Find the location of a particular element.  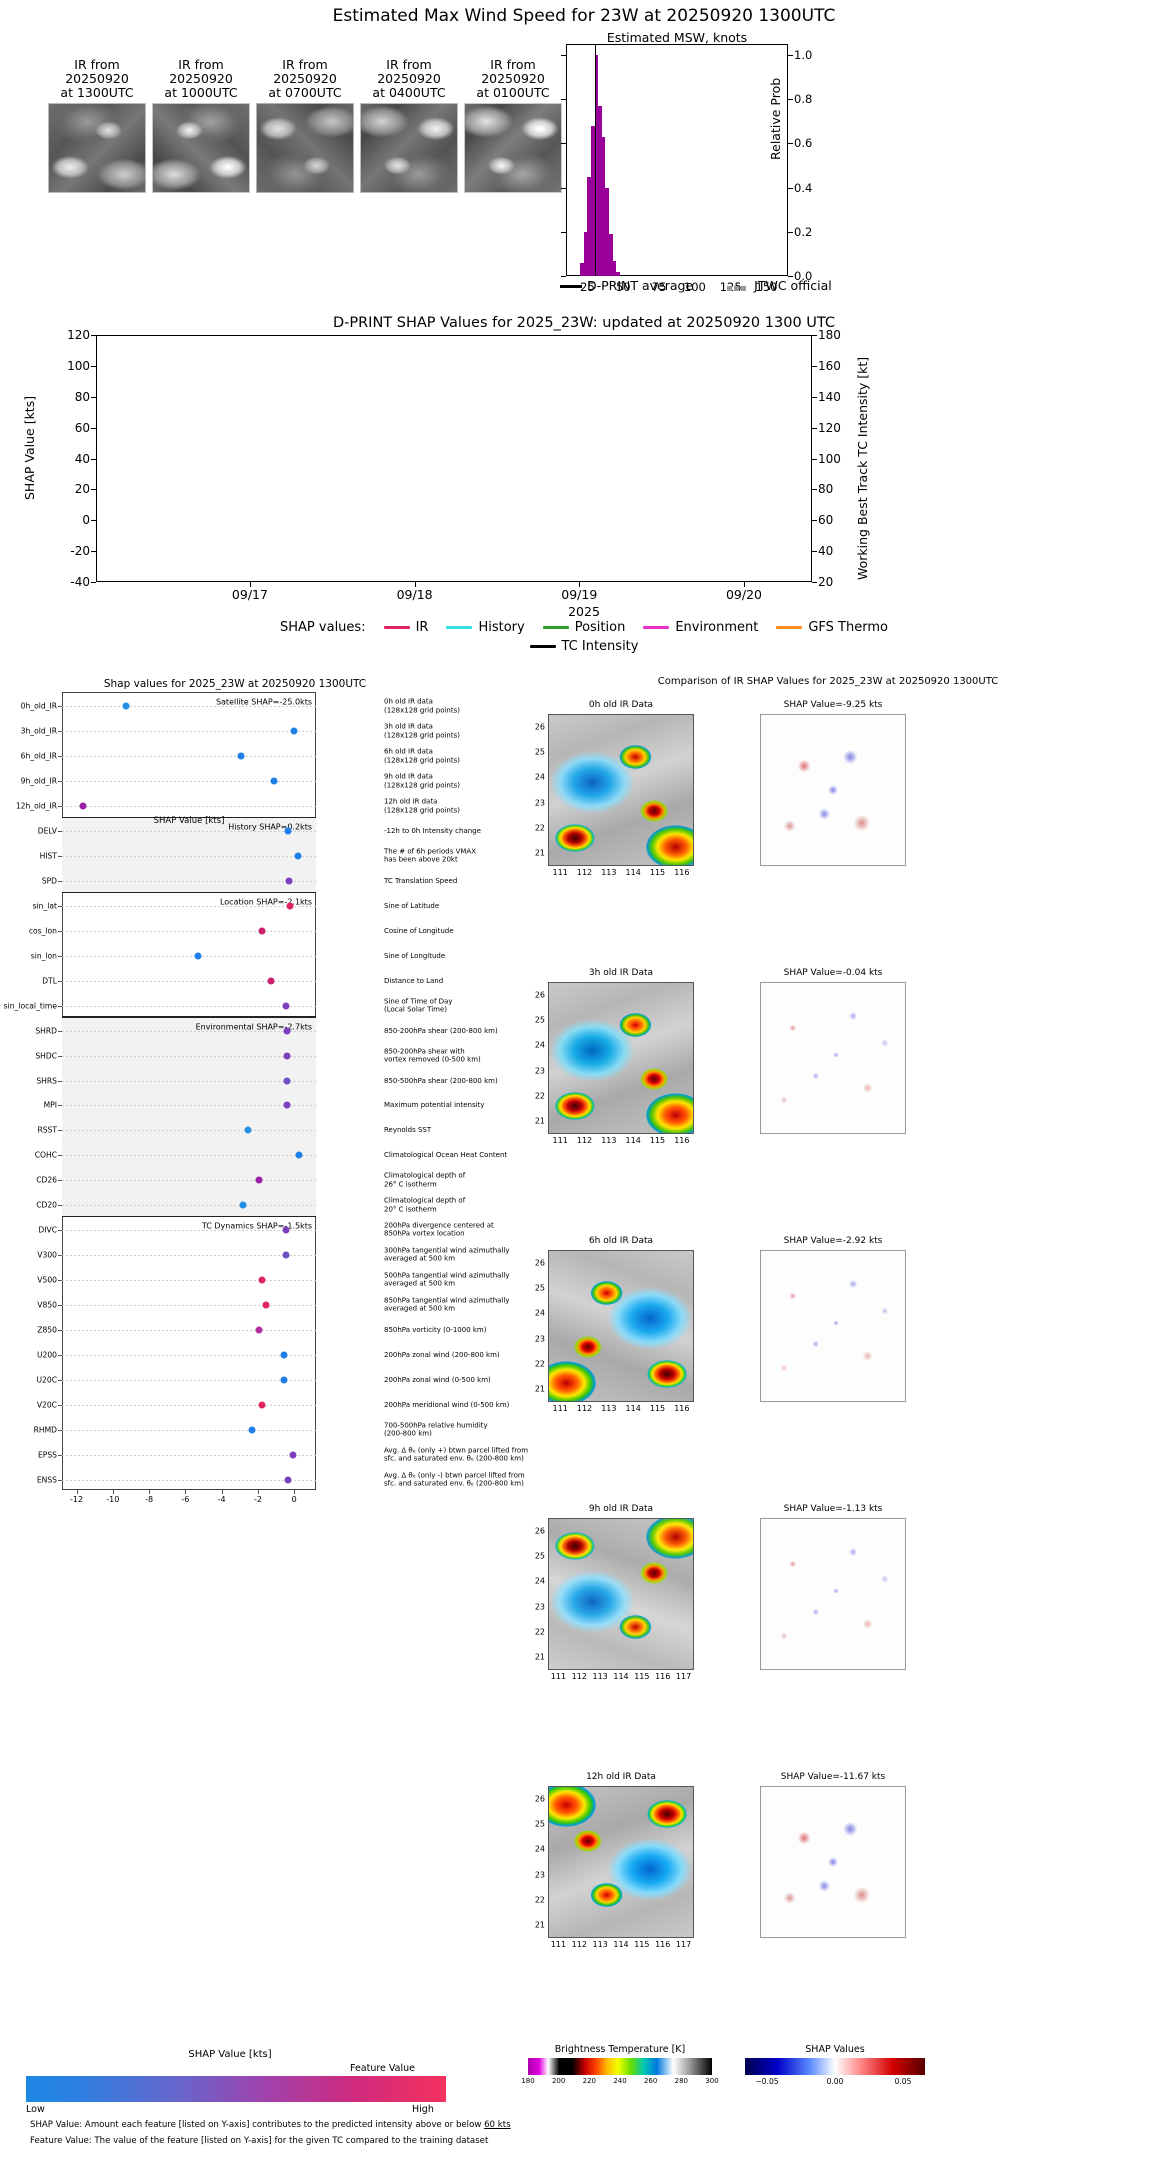

legend-label: IR is located at coordinates (422, 627).